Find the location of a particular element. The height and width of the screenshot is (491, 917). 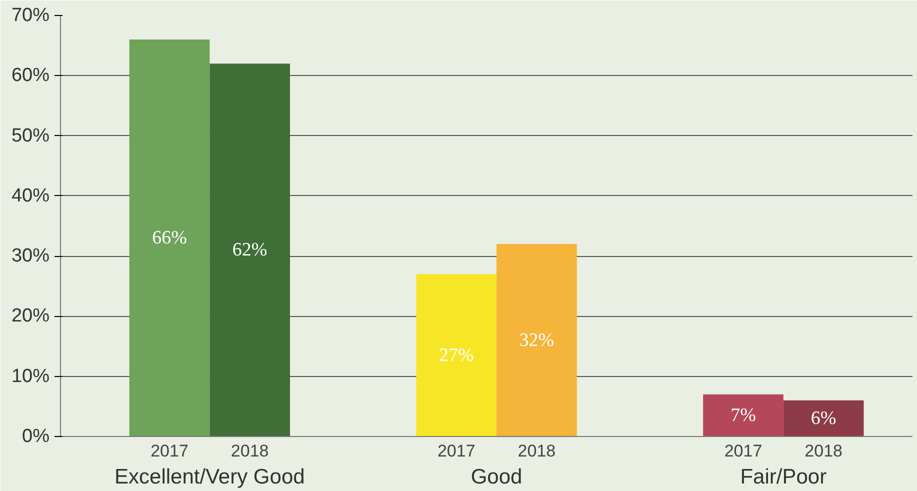

y-tick-label: 60% is located at coordinates (30, 75).